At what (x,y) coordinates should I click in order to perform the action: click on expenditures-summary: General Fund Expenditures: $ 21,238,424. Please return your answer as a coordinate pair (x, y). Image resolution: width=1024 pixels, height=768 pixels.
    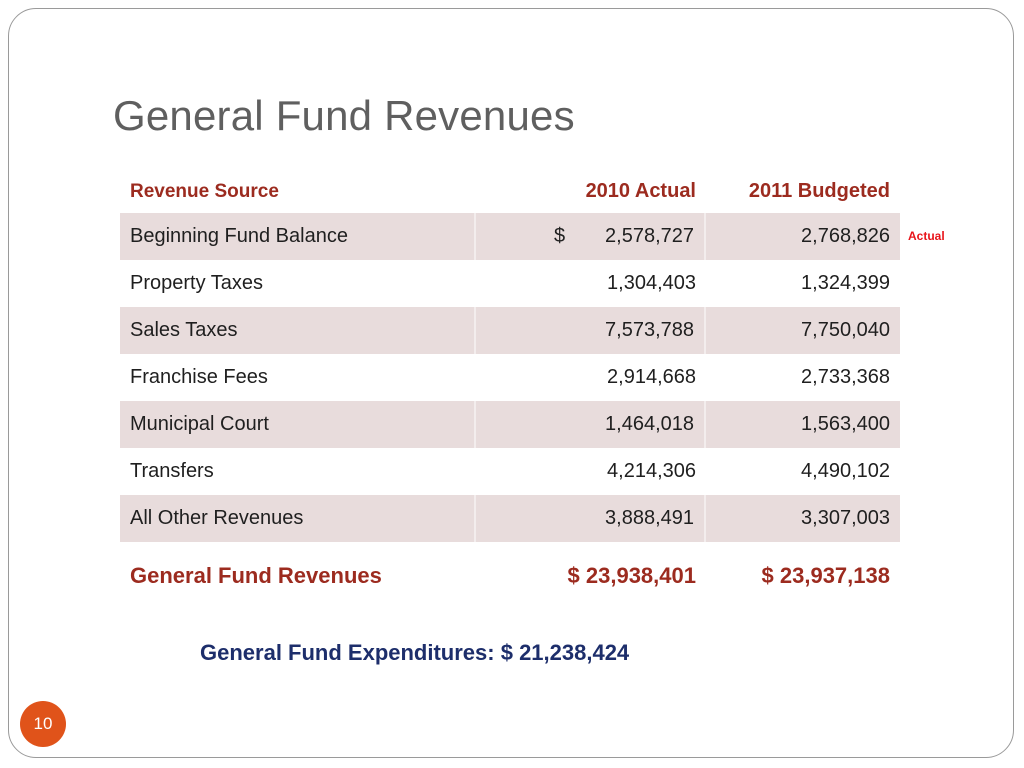
    Looking at the image, I should click on (415, 652).